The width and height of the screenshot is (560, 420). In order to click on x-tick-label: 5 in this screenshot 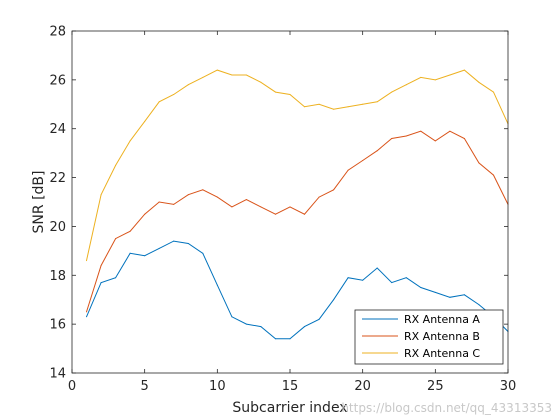, I will do `click(145, 386)`.